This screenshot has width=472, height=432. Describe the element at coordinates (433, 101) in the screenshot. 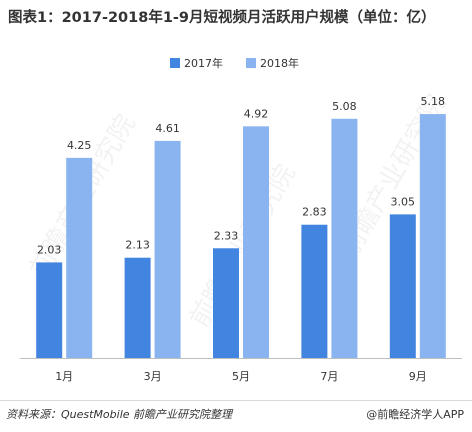

I see `data-label-2-5: 5.18` at that location.